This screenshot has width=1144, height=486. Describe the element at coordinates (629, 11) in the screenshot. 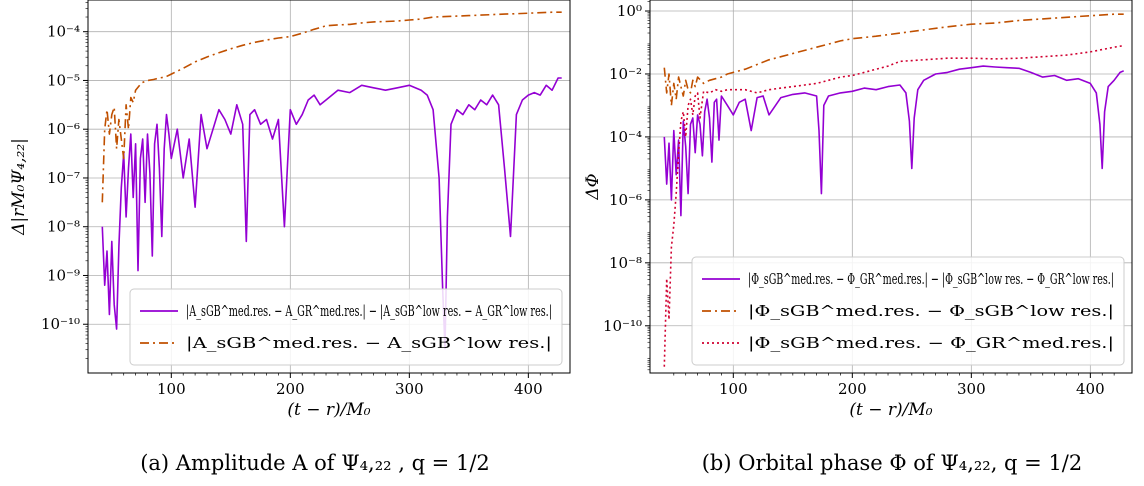

I see `y-tick-label: 10⁰` at that location.